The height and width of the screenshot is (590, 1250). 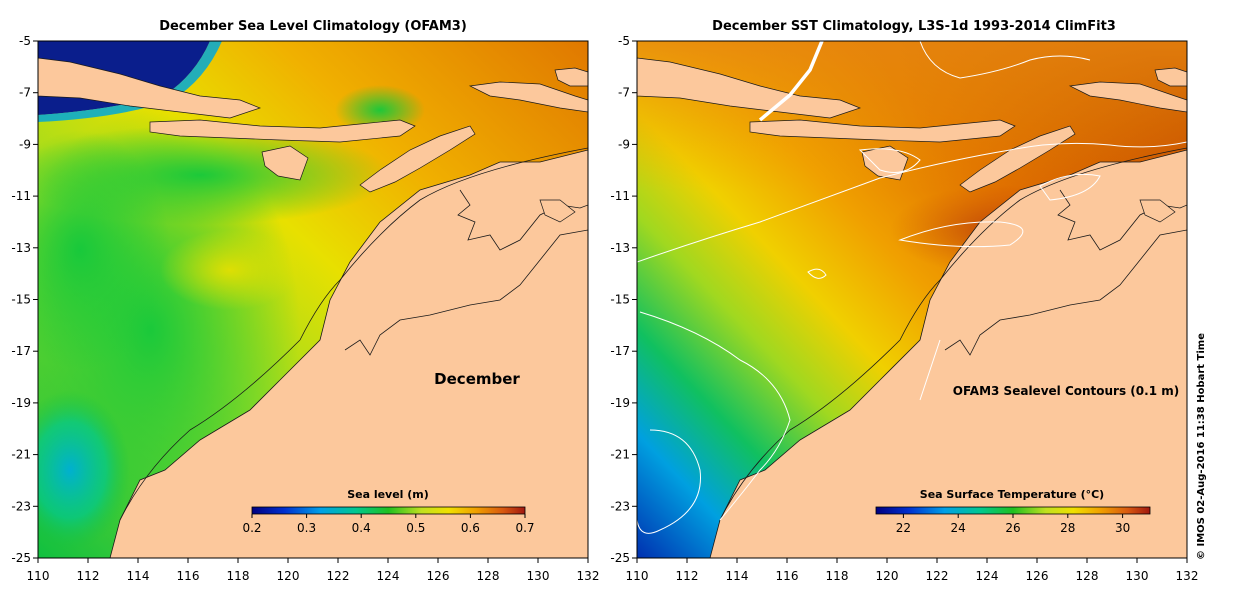 I want to click on sst-colorbar-tick-label: 22, so click(x=903, y=528).